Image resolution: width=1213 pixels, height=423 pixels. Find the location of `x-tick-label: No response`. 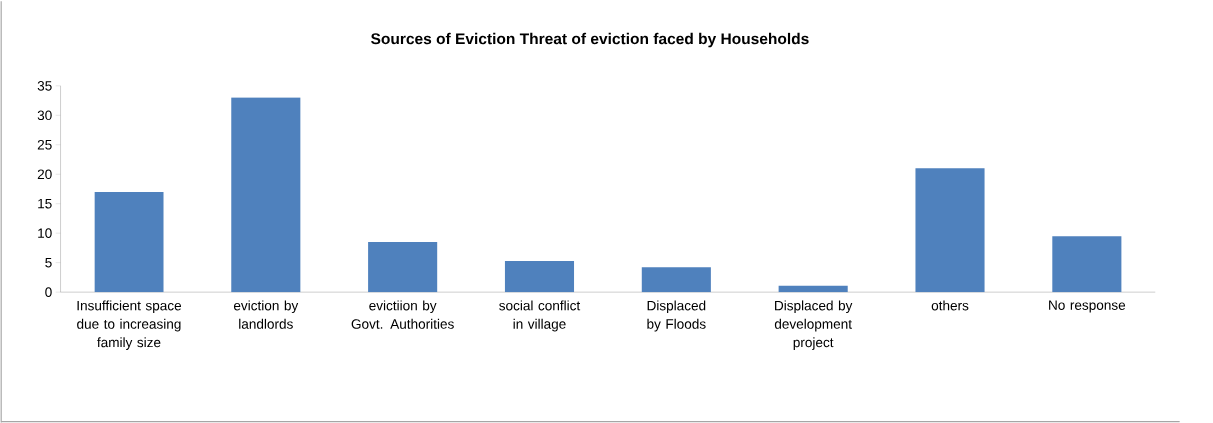

x-tick-label: No response is located at coordinates (1087, 306).